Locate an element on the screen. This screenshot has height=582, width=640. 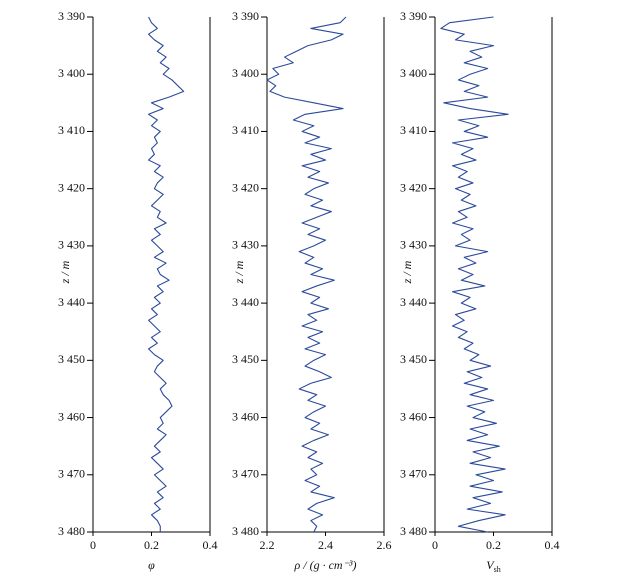
x-axis-label: φ is located at coordinates (151, 565).